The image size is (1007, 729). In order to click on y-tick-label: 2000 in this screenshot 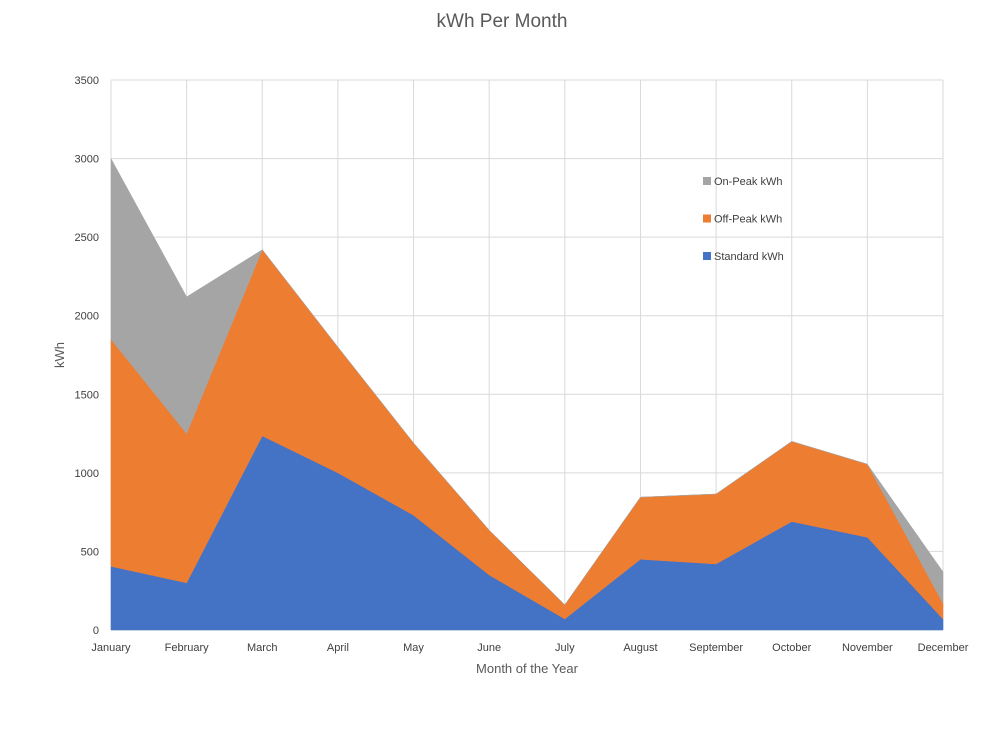, I will do `click(87, 317)`.